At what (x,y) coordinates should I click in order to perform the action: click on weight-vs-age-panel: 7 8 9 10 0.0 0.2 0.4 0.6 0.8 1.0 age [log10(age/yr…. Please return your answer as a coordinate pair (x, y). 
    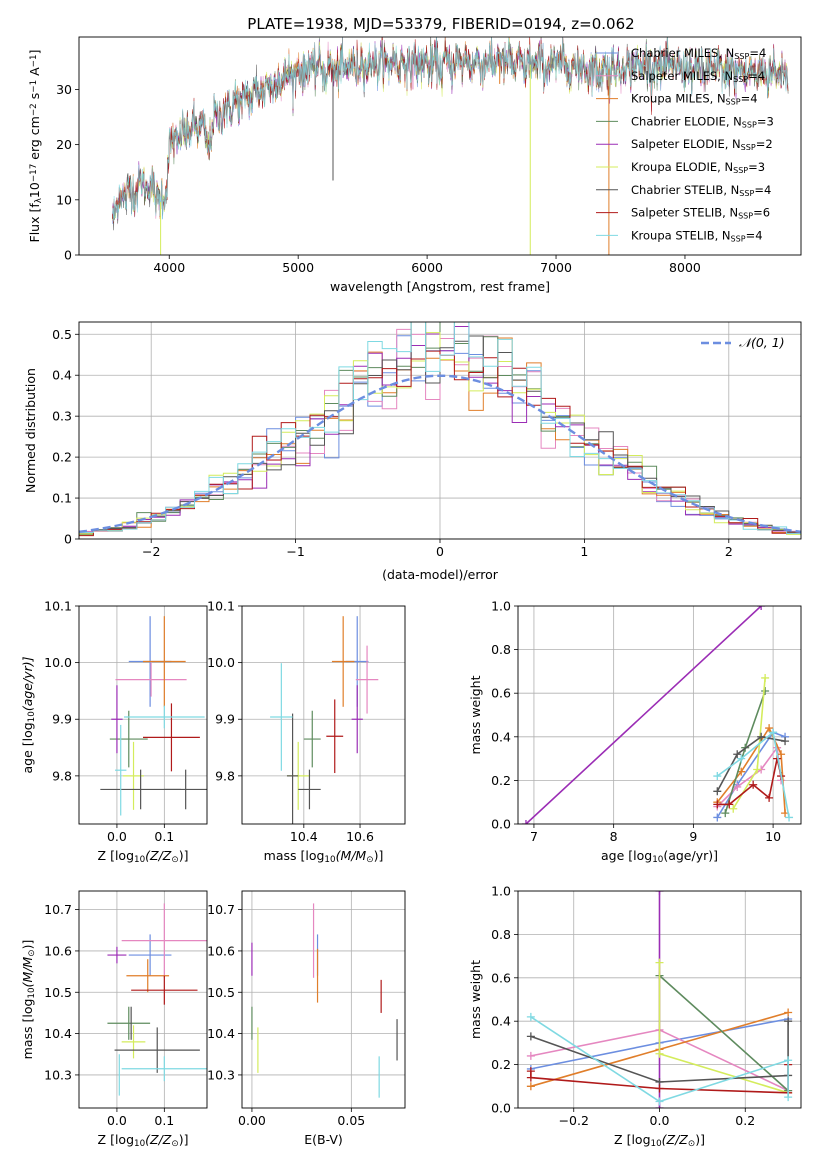
    Looking at the image, I should click on (635, 732).